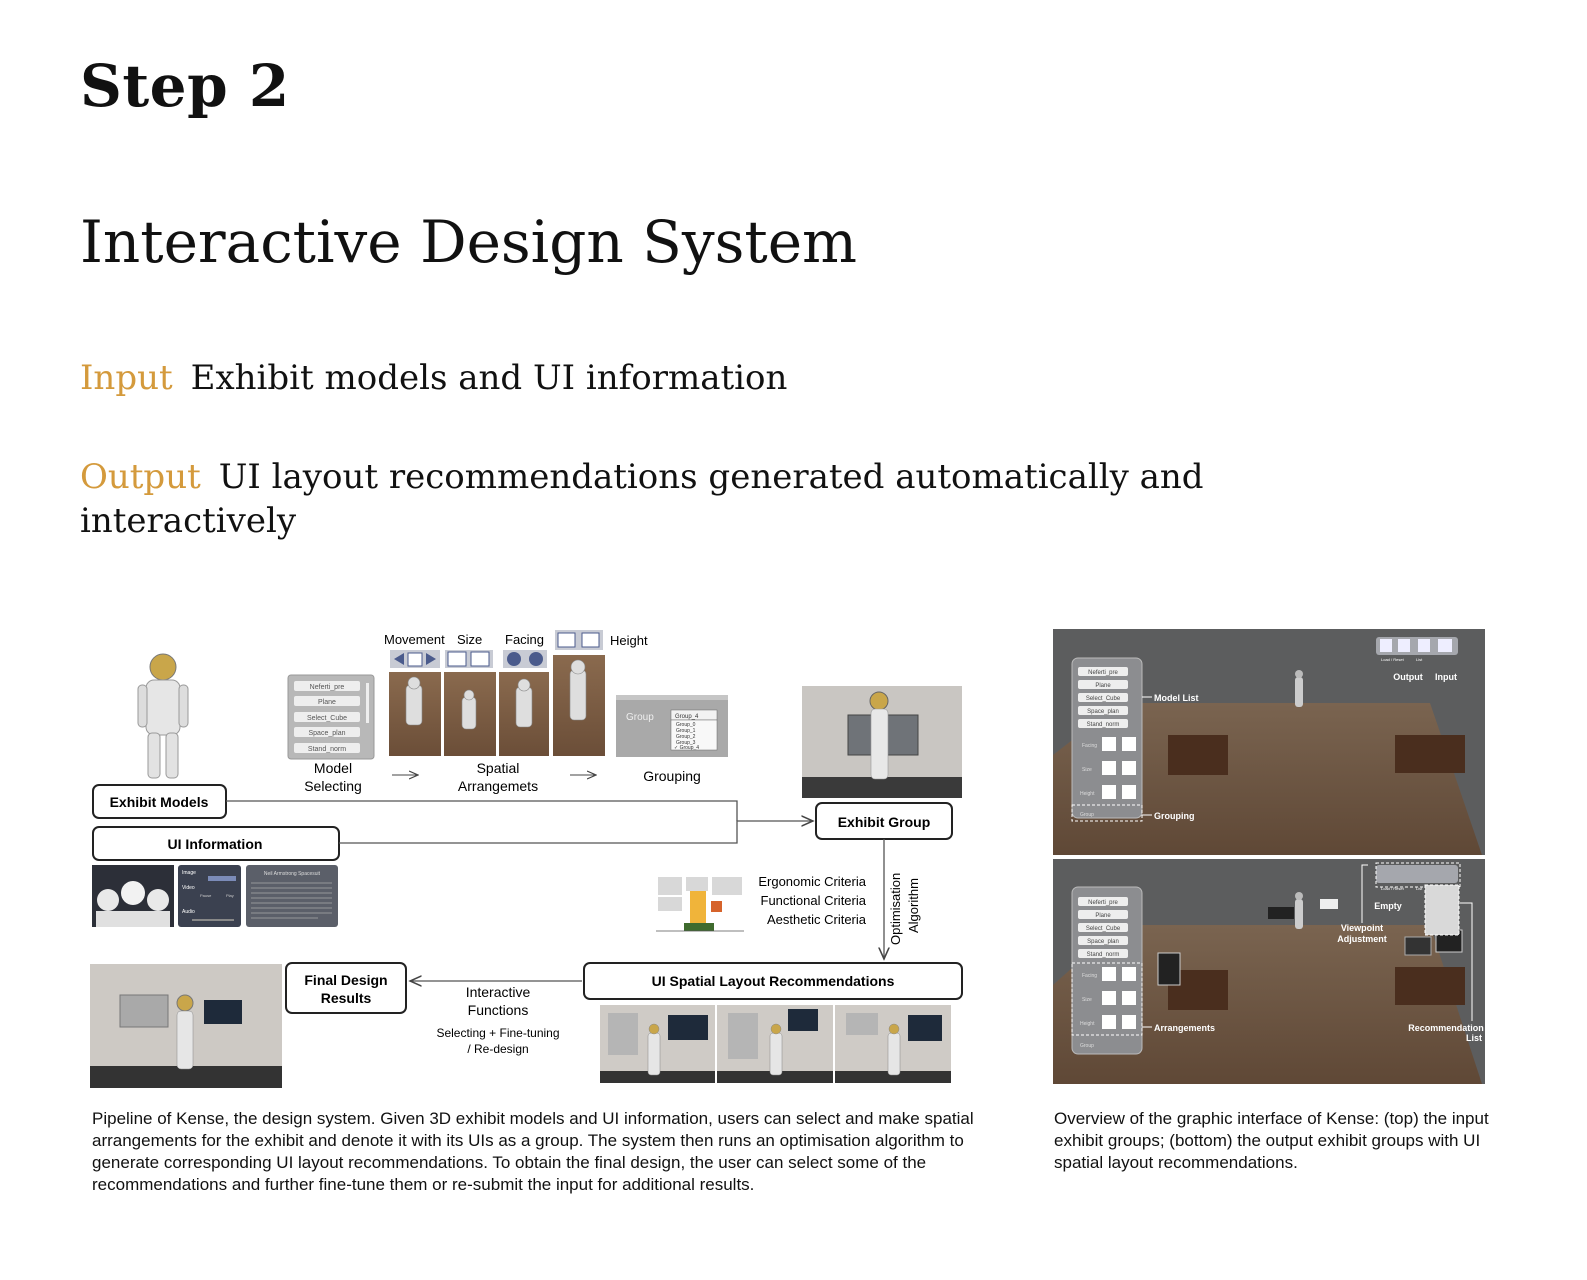 The image size is (1587, 1280). What do you see at coordinates (188, 888) in the screenshot?
I see `ui-panel-video-label: Video` at bounding box center [188, 888].